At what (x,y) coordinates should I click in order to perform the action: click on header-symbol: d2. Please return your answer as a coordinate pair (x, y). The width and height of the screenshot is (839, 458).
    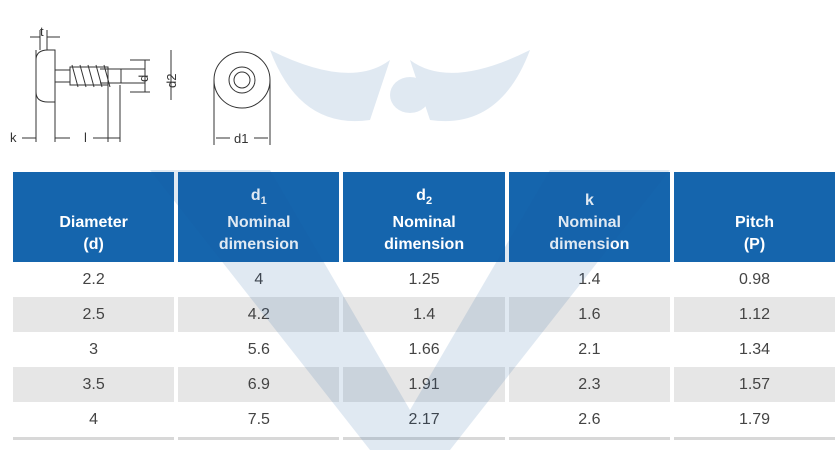
    Looking at the image, I should click on (423, 198).